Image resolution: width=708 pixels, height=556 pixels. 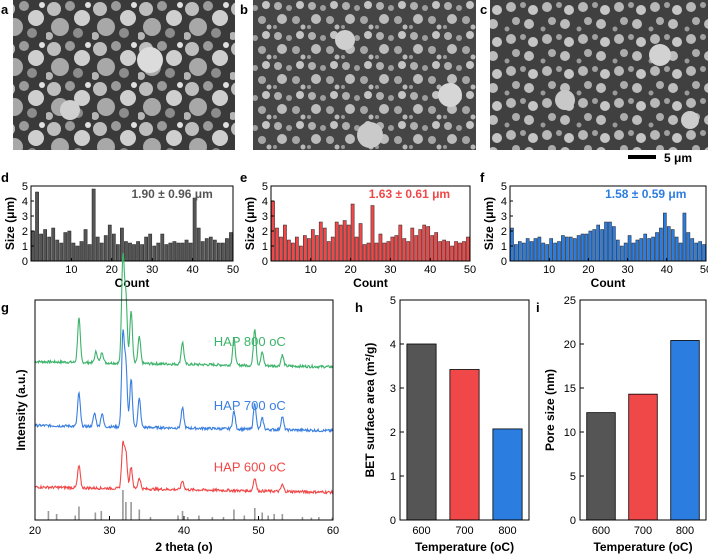 I want to click on sem-particle, so click(x=150, y=60).